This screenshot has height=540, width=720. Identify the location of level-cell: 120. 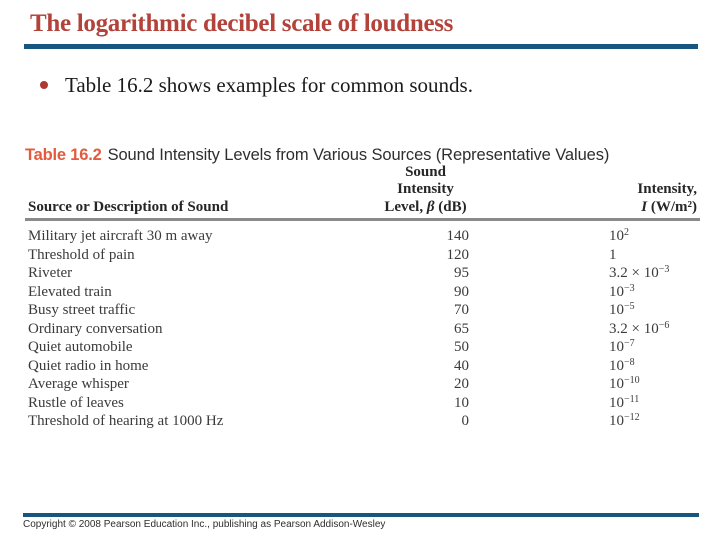
(458, 254).